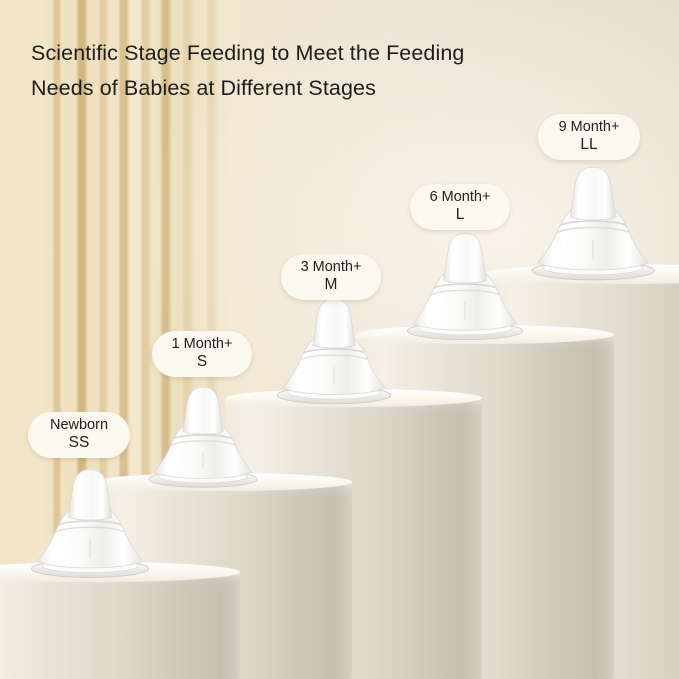 This screenshot has height=679, width=679. Describe the element at coordinates (593, 221) in the screenshot. I see `nipple-9-month-ll` at that location.